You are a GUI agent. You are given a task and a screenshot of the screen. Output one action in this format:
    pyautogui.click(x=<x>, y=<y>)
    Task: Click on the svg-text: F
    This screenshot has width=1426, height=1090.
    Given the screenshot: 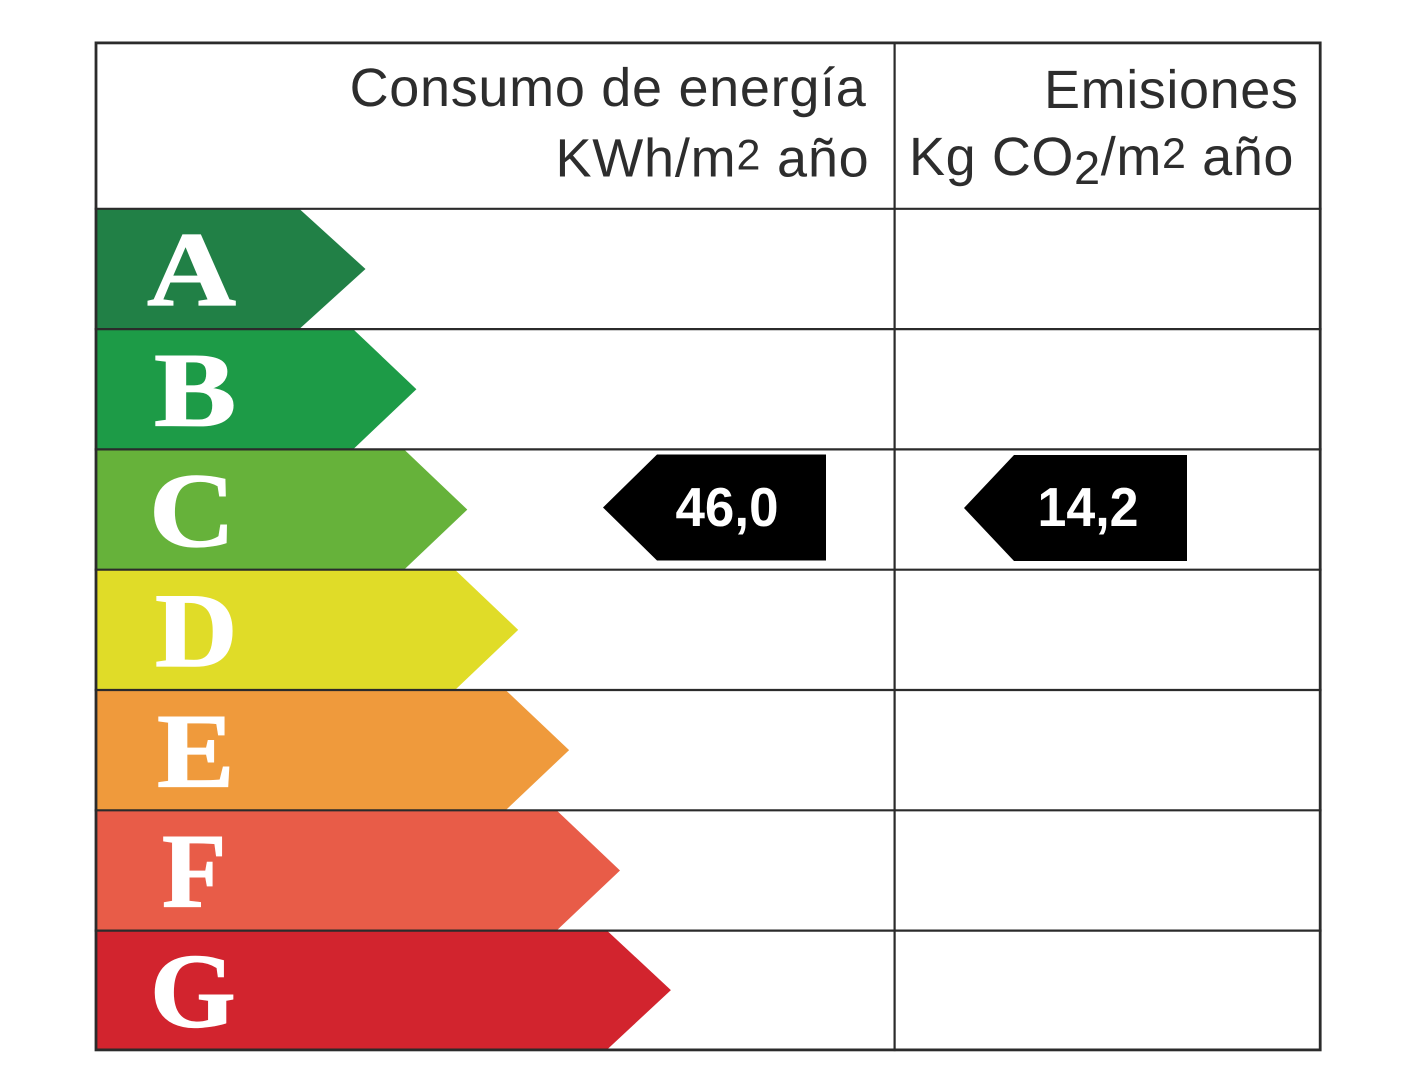 What is the action you would take?
    pyautogui.click(x=194, y=871)
    